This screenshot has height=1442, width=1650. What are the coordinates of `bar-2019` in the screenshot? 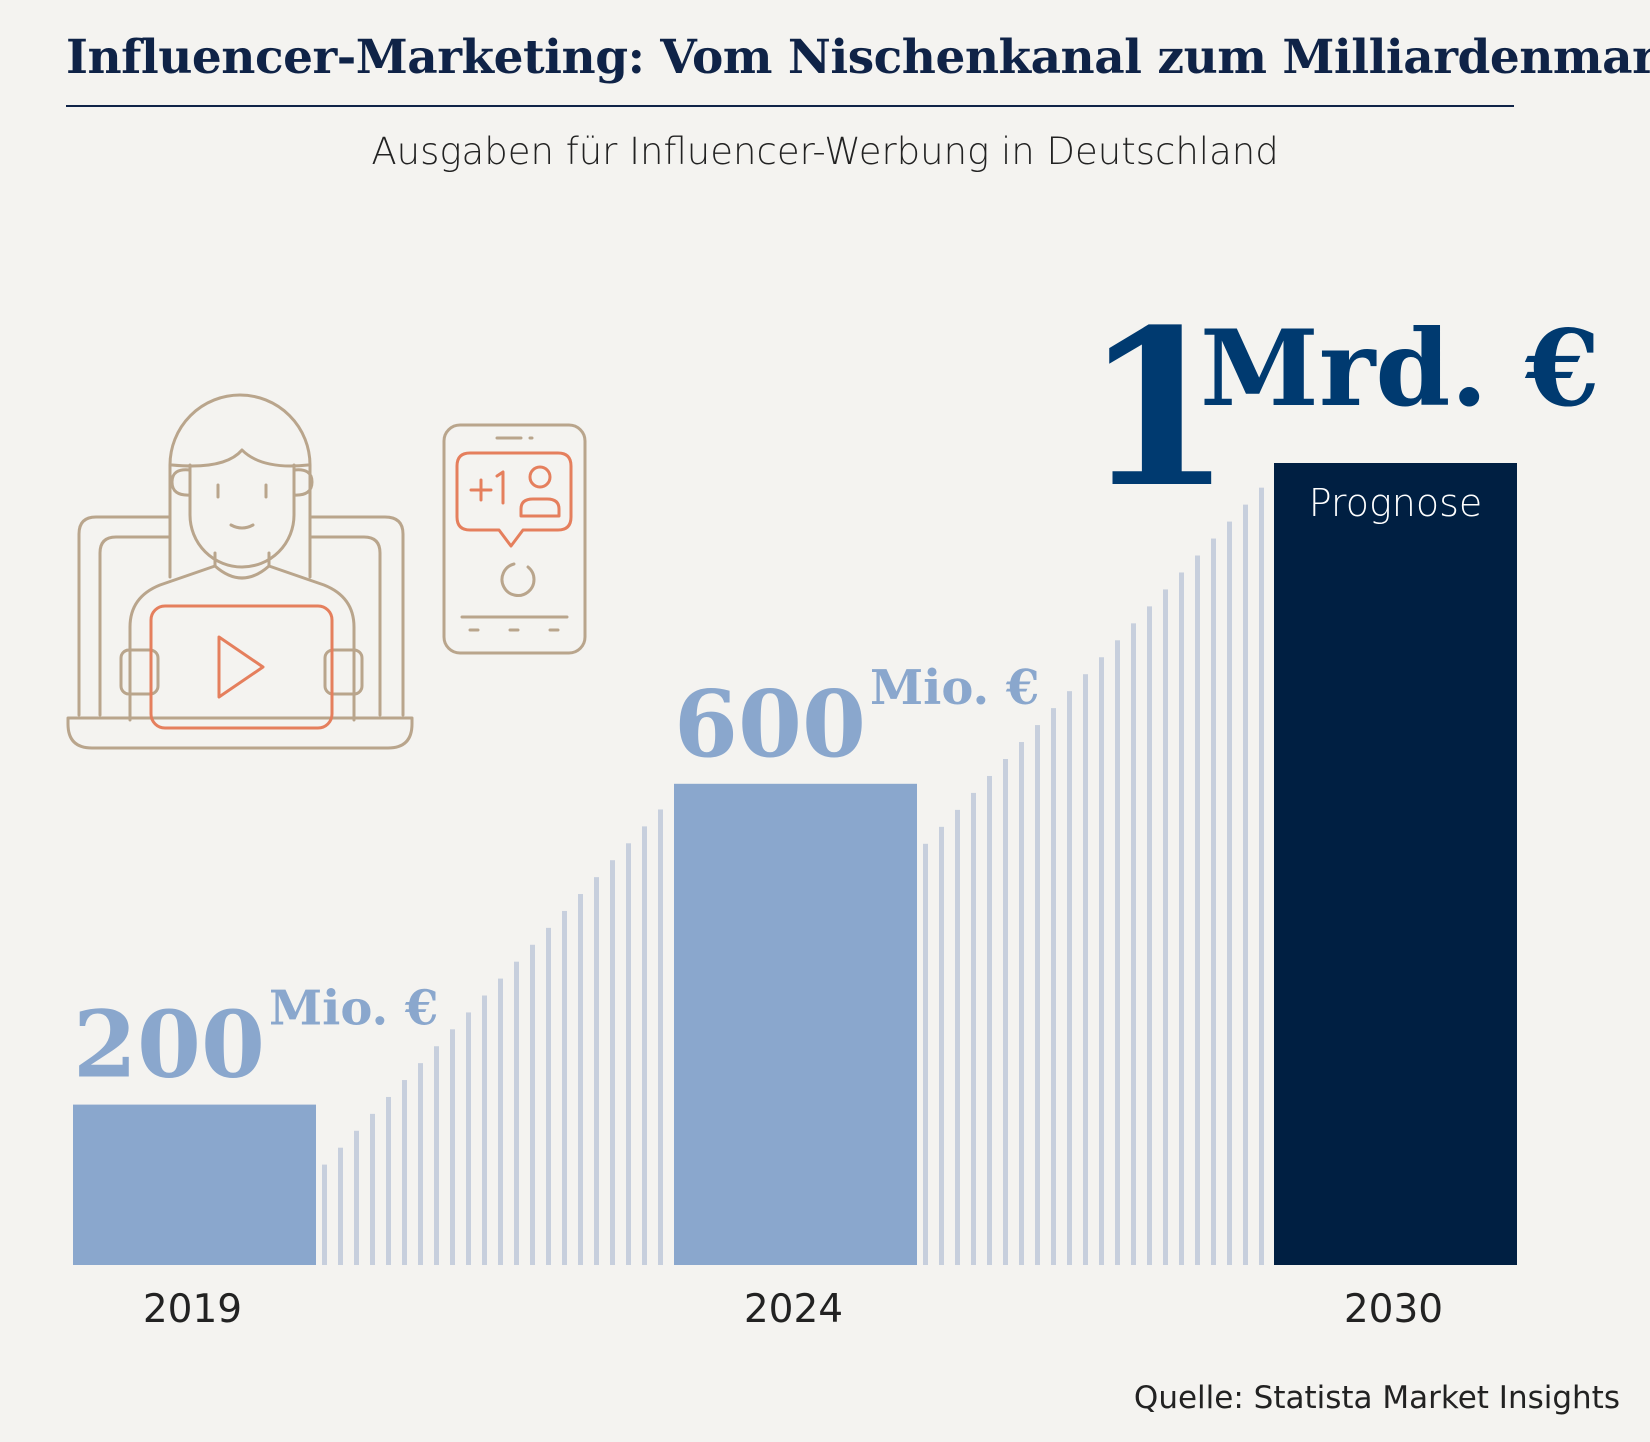 It's located at (194, 1184).